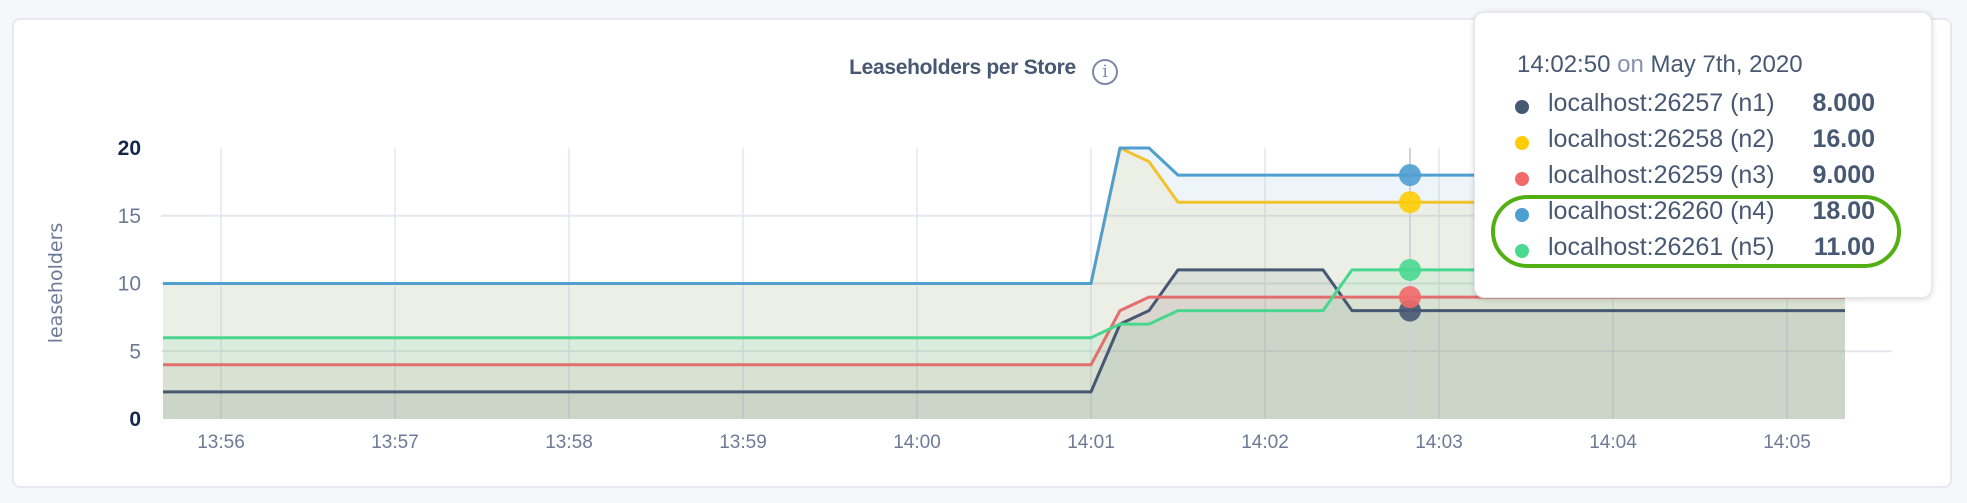 This screenshot has width=1967, height=503. I want to click on tooltip-series-label: localhost:26261 (n5), so click(1661, 247).